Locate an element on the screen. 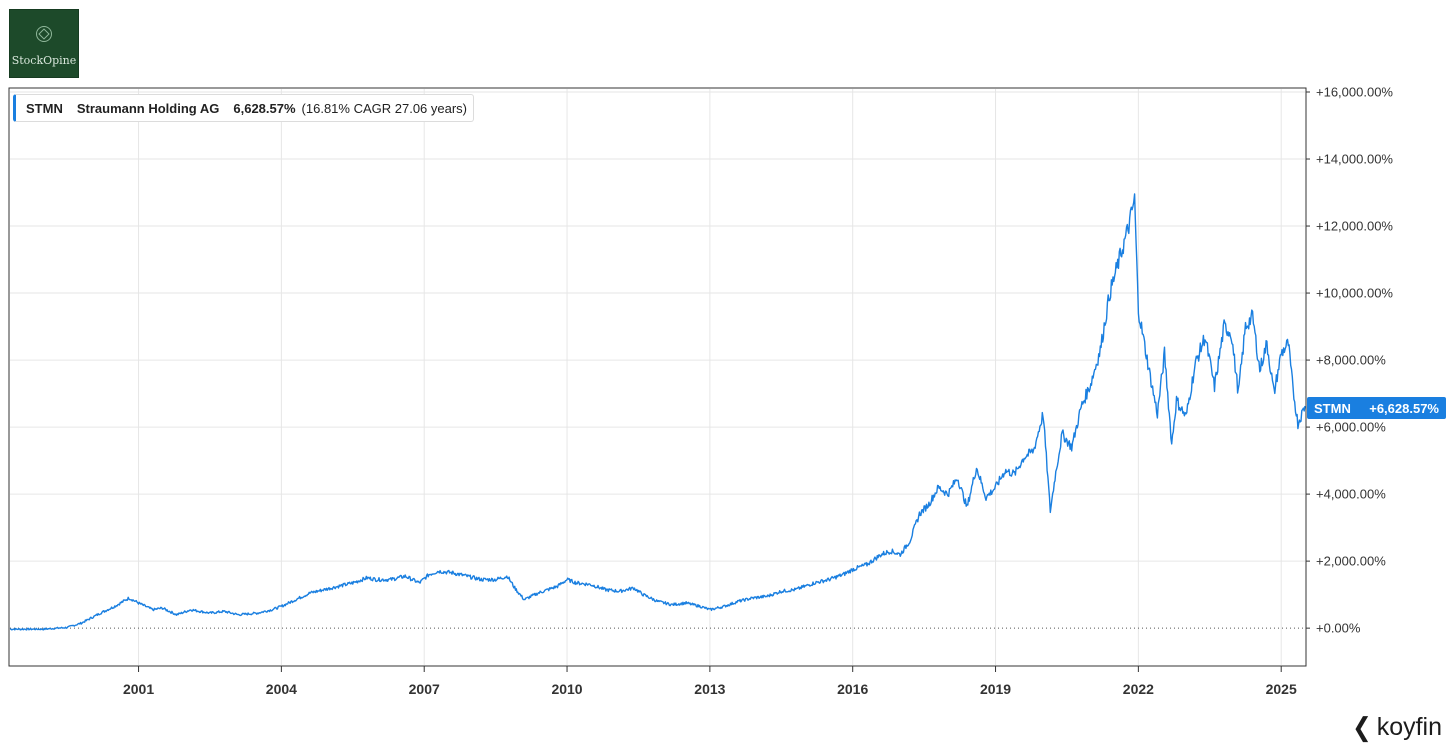 The image size is (1456, 752). y-tick-label: +0.00% is located at coordinates (1338, 628).